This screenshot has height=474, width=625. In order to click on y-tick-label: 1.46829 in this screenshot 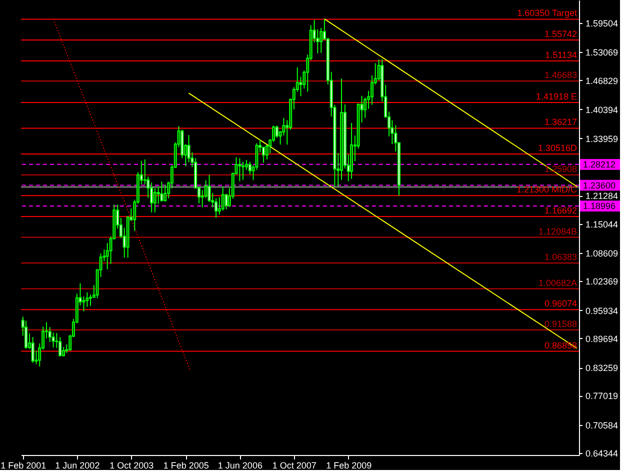, I will do `click(602, 81)`.